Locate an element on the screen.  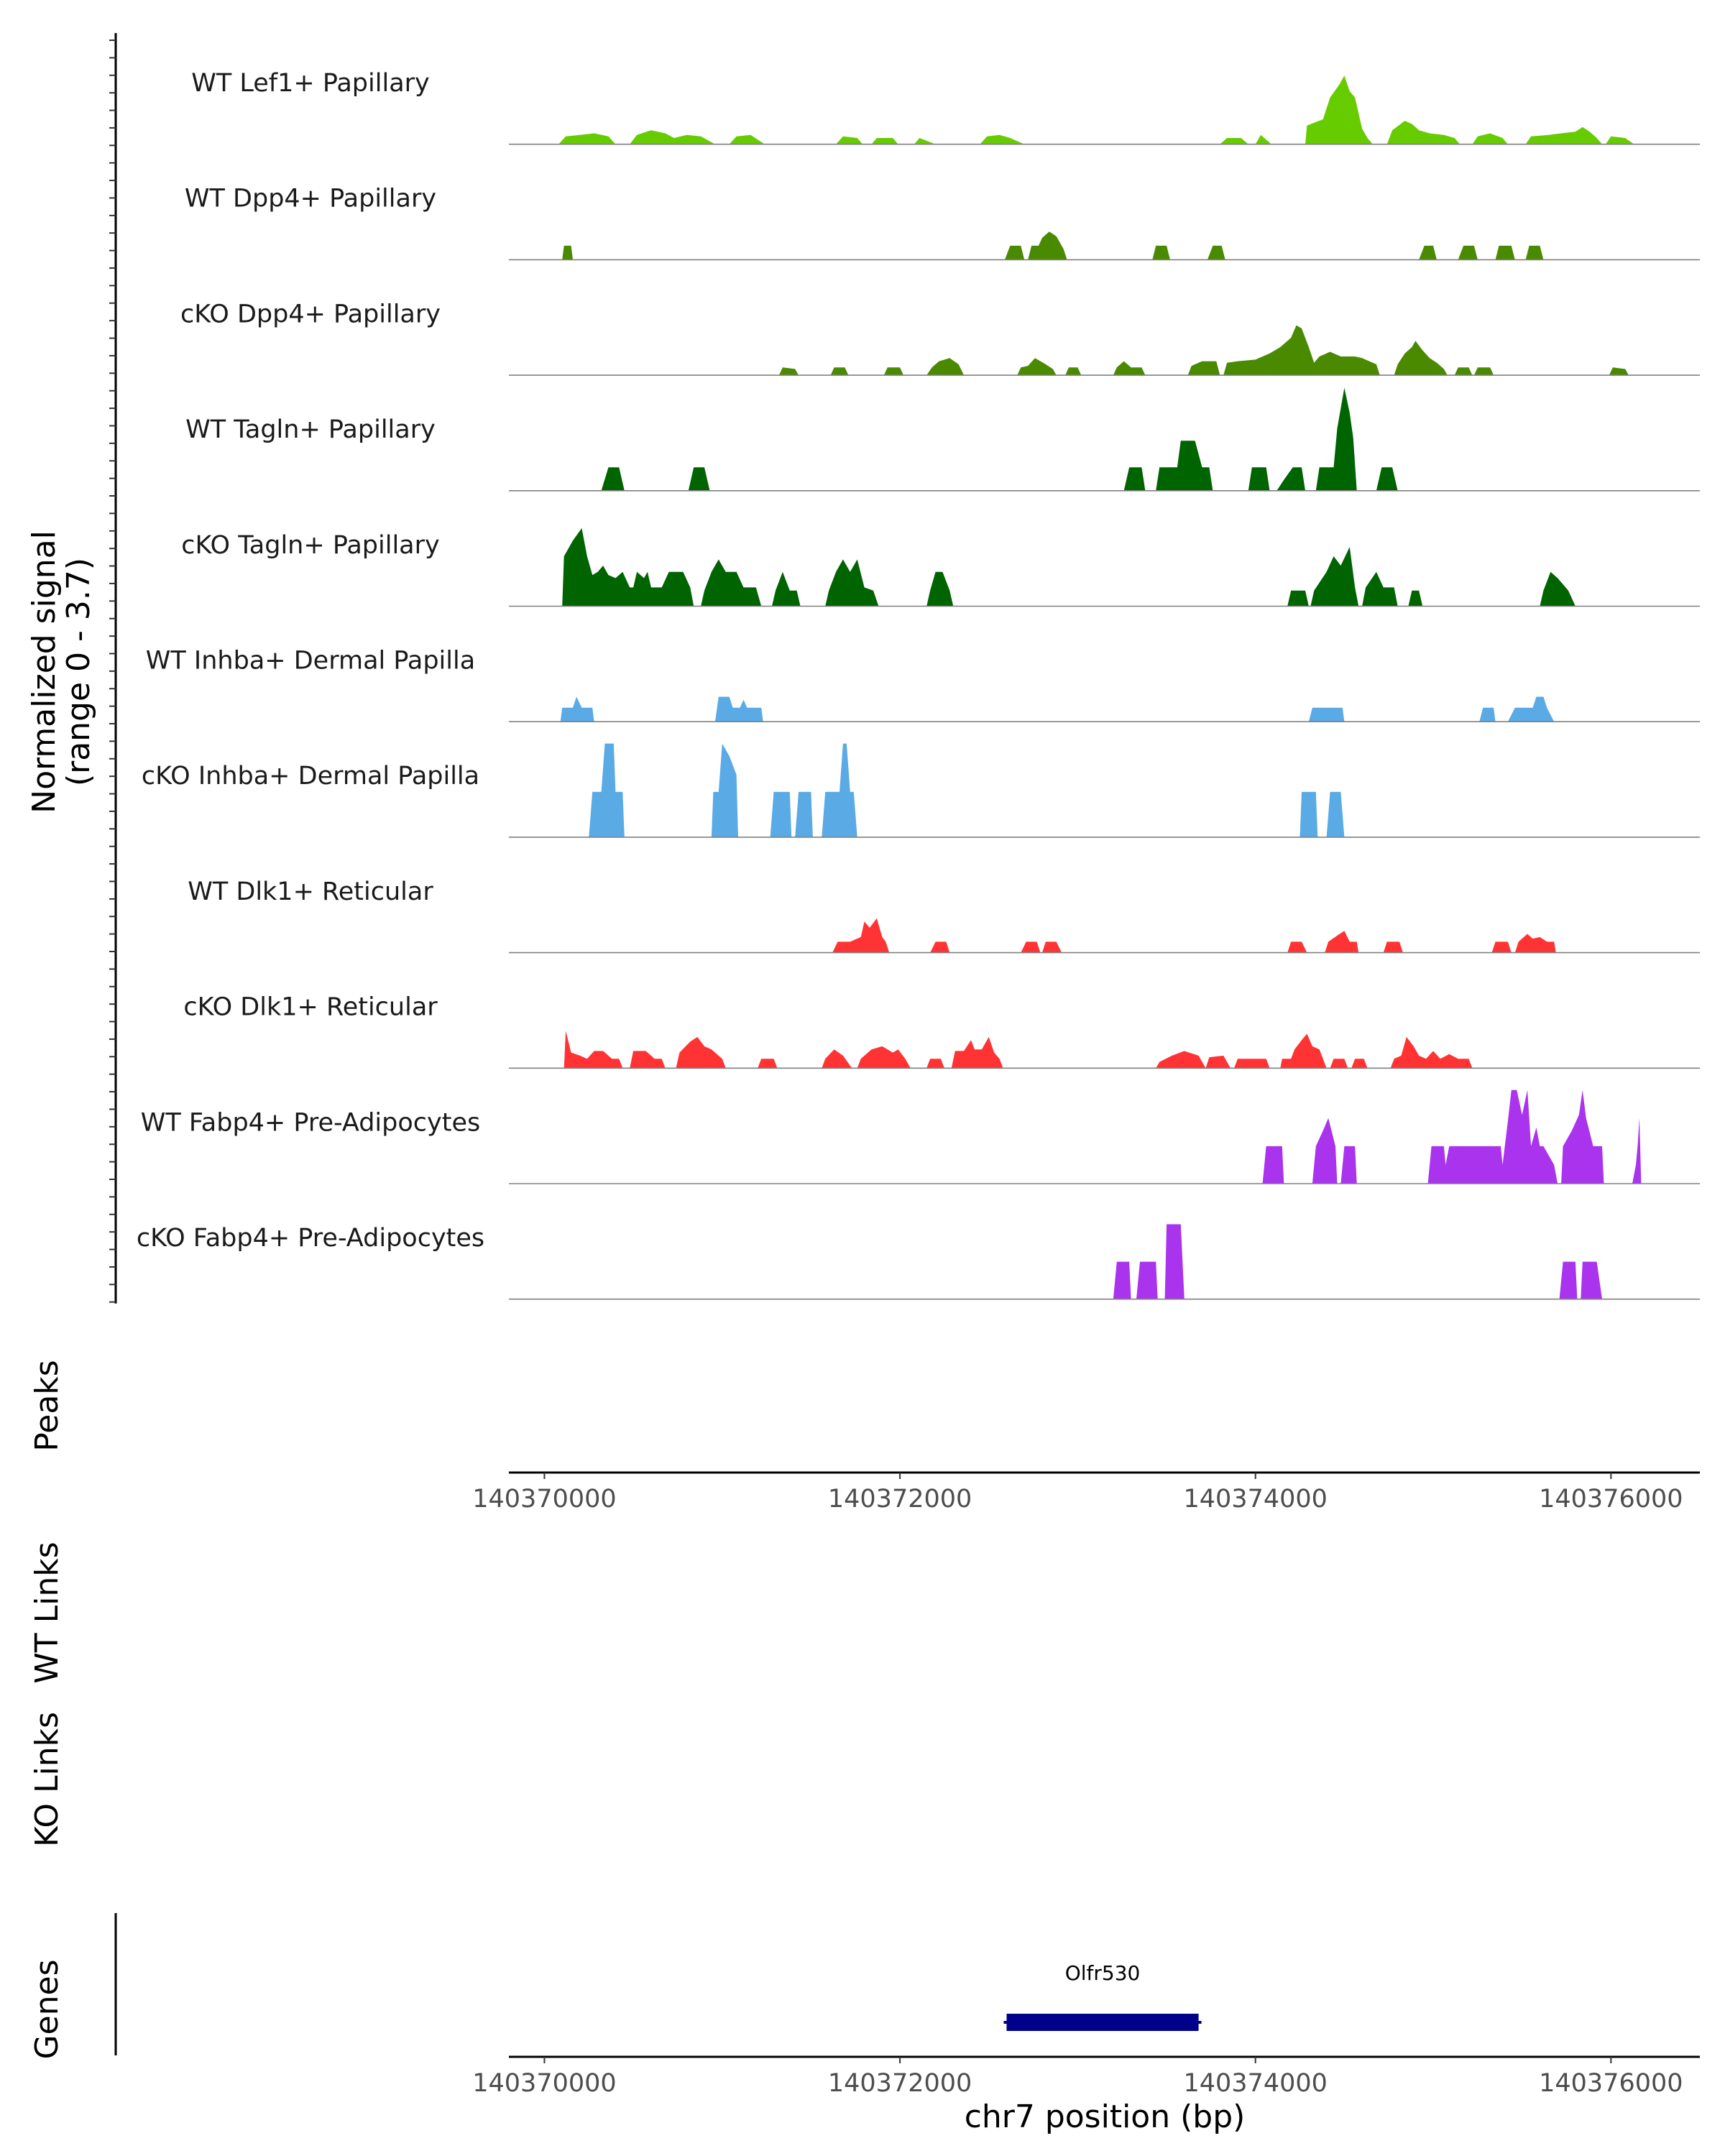
track-wt-dlk1-reticular: WT Dlk1+ Reticular is located at coordinates (944, 915).